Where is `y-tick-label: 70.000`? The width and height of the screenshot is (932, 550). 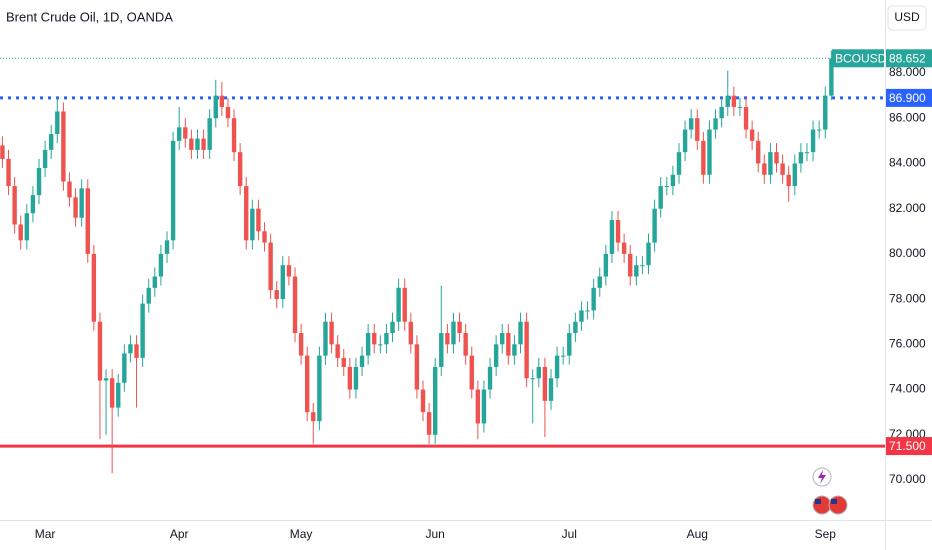
y-tick-label: 70.000 is located at coordinates (907, 479).